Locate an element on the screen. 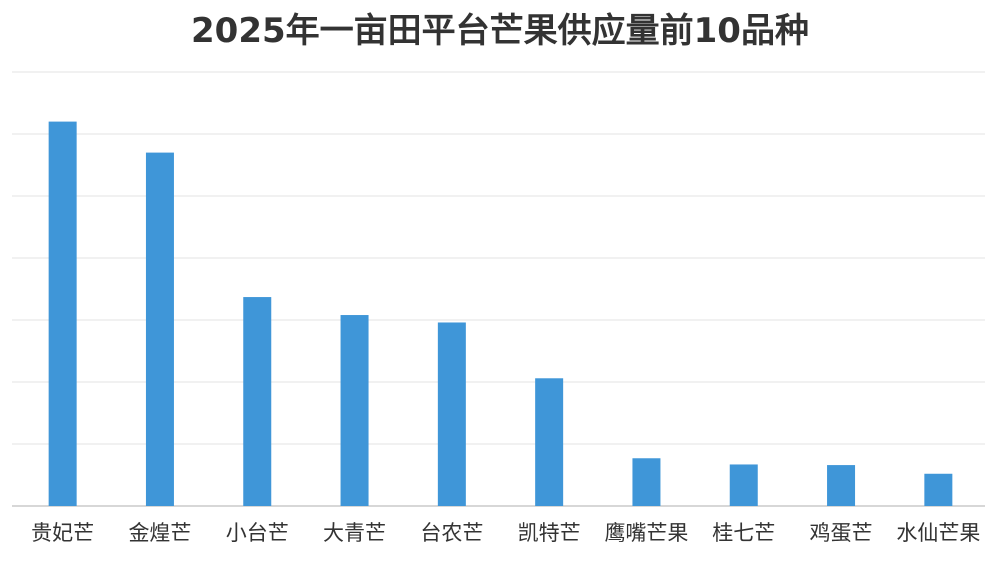 The height and width of the screenshot is (564, 1000). chart-title: 2025年一亩田平台芒果供应量前10品种 is located at coordinates (500, 31).